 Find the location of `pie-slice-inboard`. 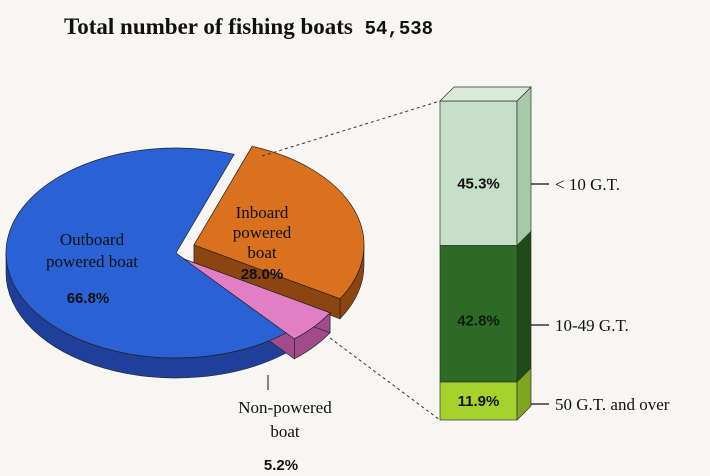

pie-slice-inboard is located at coordinates (279, 222).